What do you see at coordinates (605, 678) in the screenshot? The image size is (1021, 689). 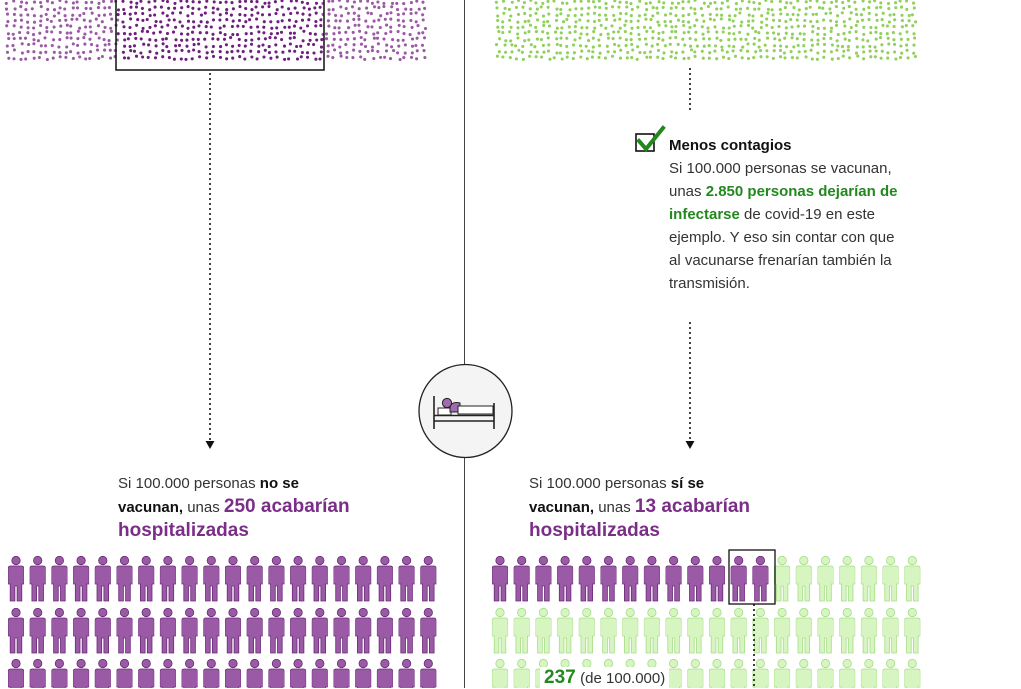 I see `avoided-hospitalizations-count: 237 (de 100.000)` at bounding box center [605, 678].